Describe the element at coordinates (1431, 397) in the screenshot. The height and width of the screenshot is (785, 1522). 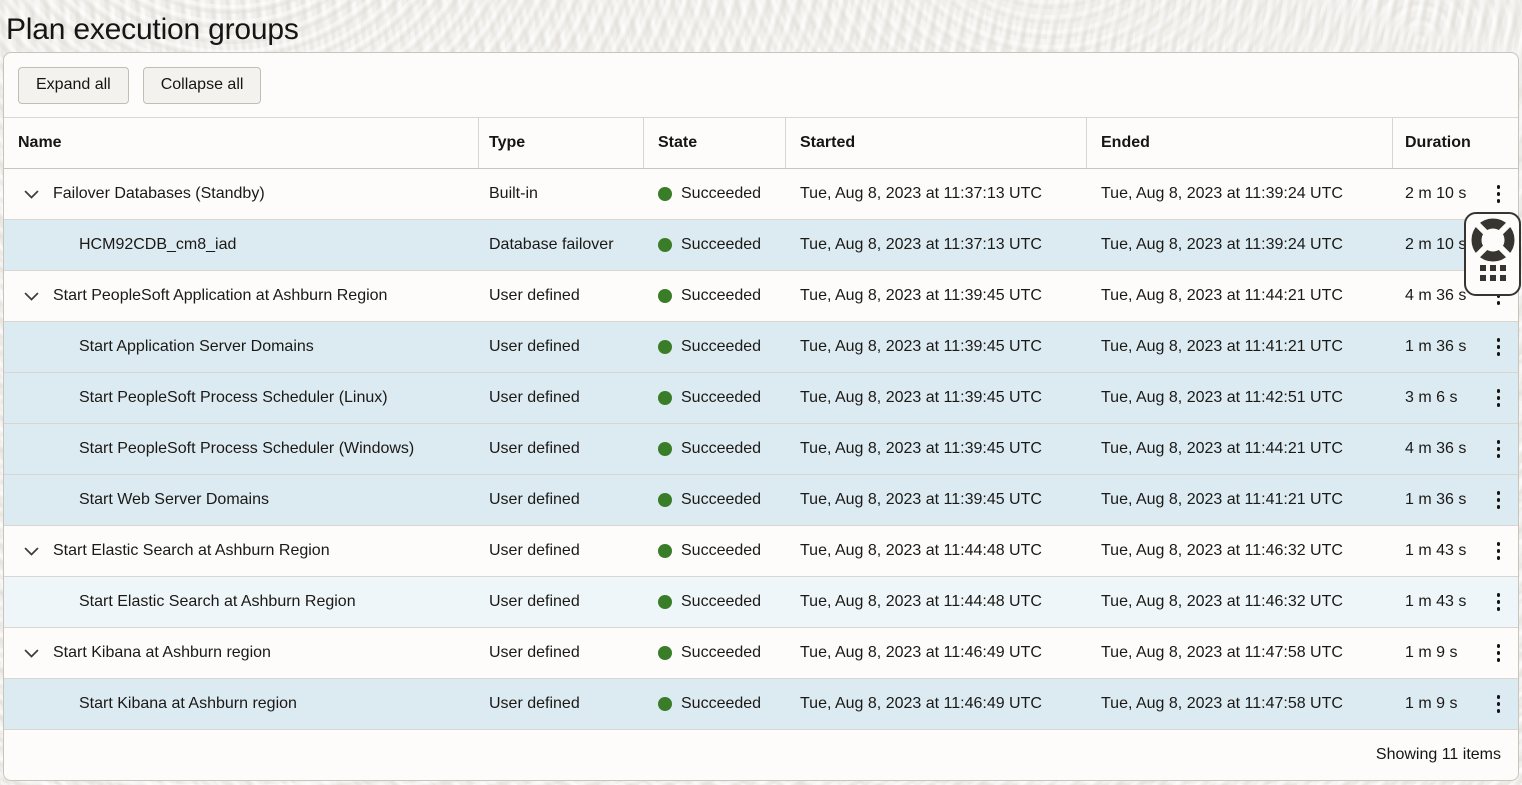
I see `row-duration: 3 m 6 s` at that location.